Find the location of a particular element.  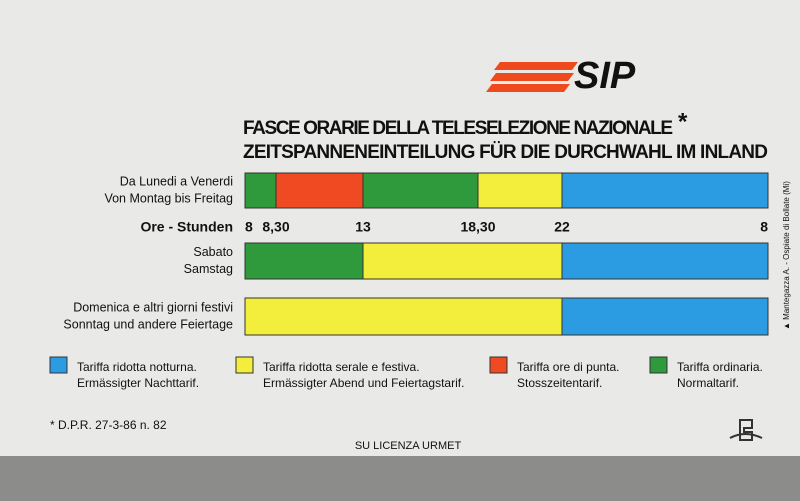

footnote: * D.P.R. 27-3-86 n. 82 is located at coordinates (108, 425).